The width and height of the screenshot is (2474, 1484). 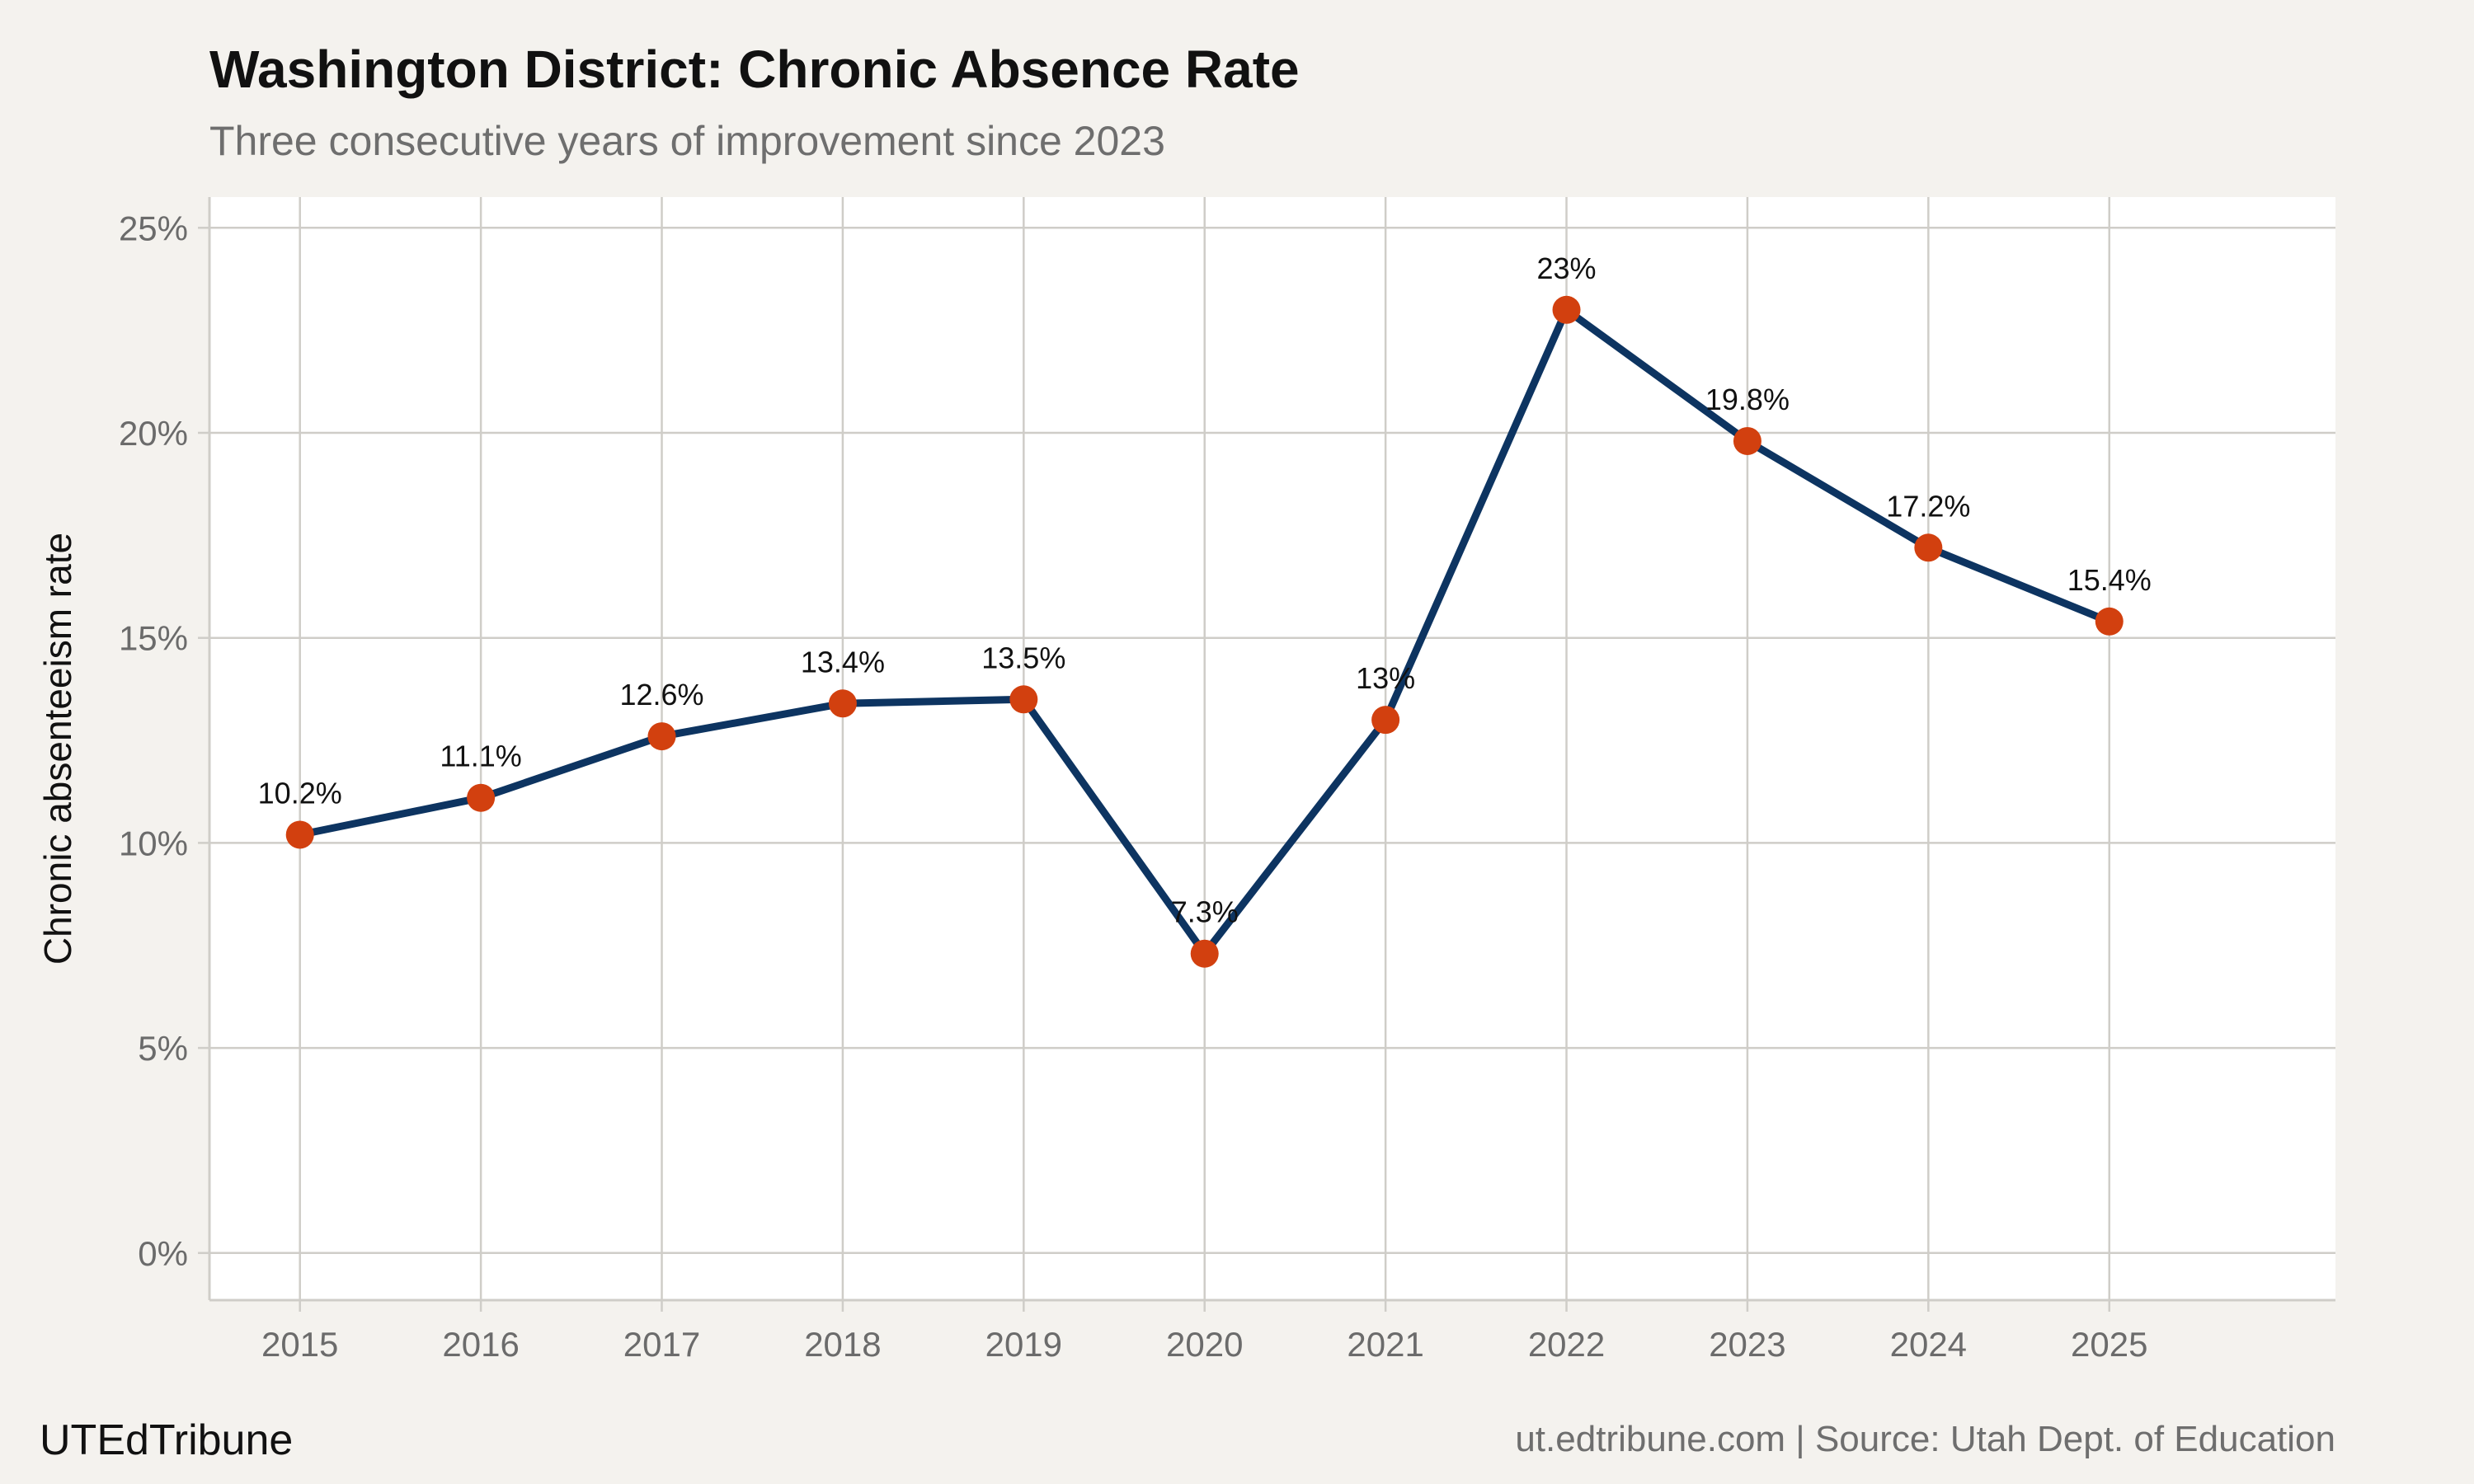 I want to click on data-label: 13.4%, so click(x=843, y=662).